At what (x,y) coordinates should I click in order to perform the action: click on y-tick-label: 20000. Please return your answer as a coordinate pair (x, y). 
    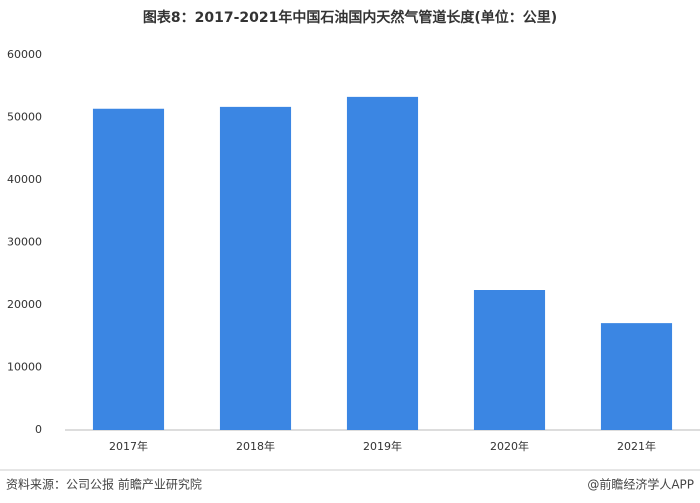
    Looking at the image, I should click on (24, 304).